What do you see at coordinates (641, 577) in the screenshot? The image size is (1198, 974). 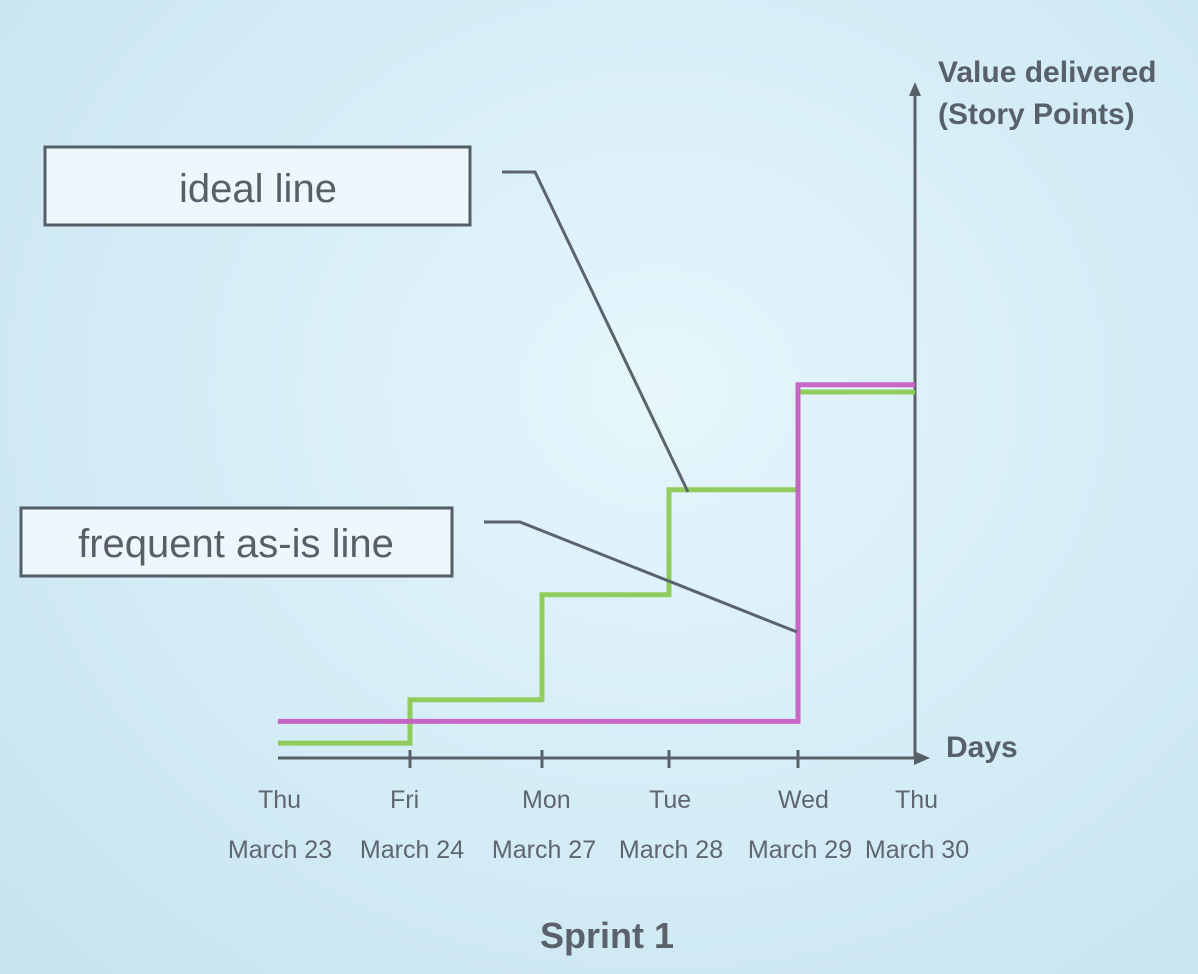 I see `as-is-line-callout-pointer` at bounding box center [641, 577].